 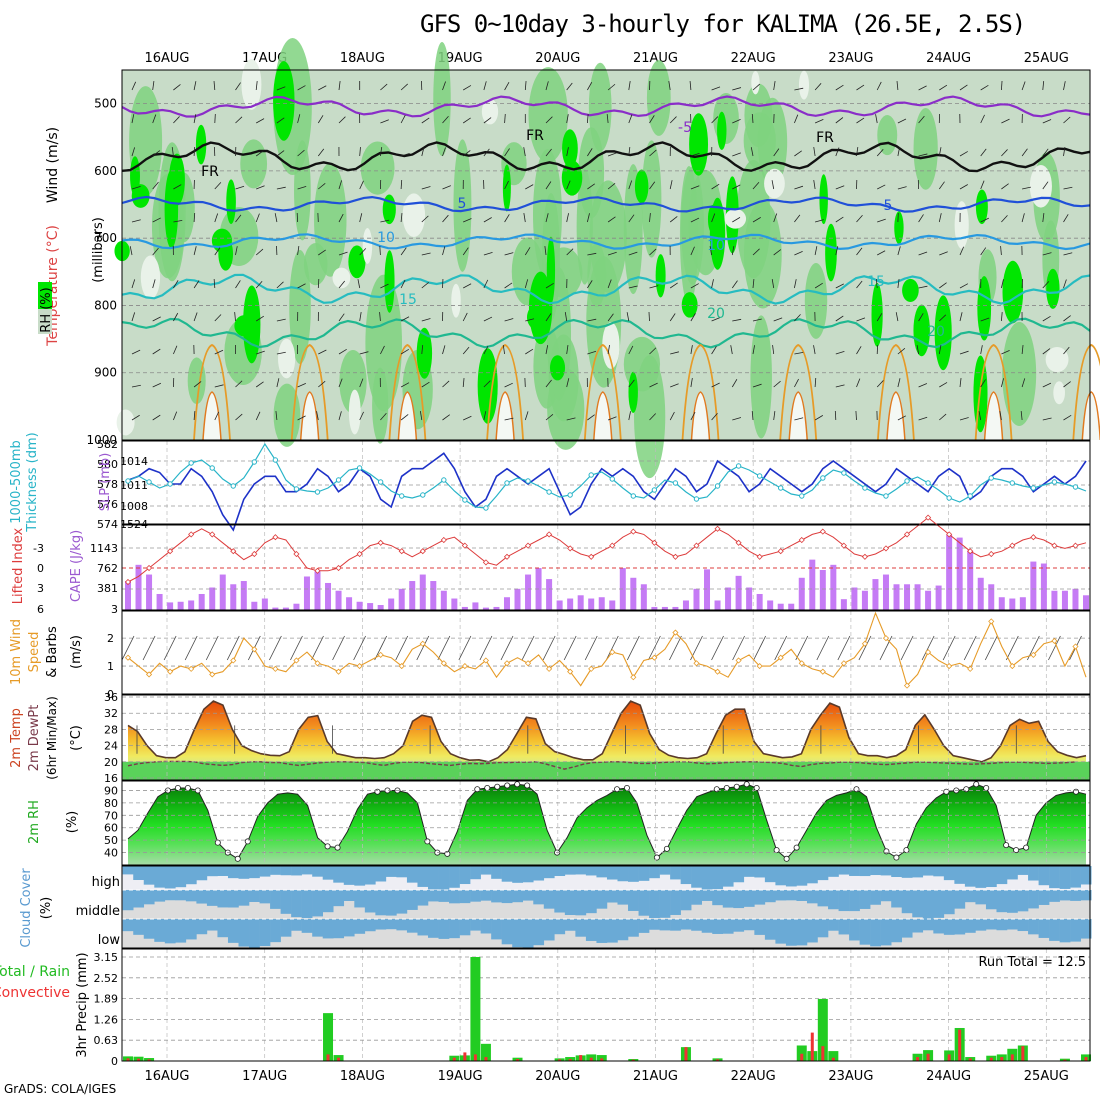 I want to click on temp-panel-frame, so click(x=606, y=737).